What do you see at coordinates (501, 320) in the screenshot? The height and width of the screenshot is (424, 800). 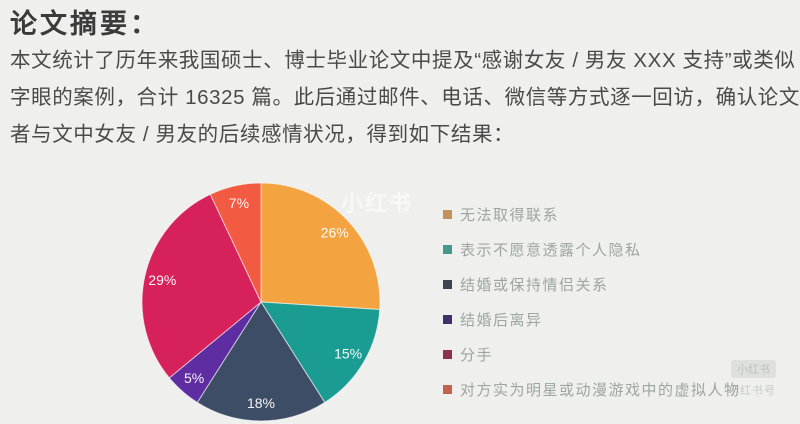 I see `legend-label: 结婚后离异` at bounding box center [501, 320].